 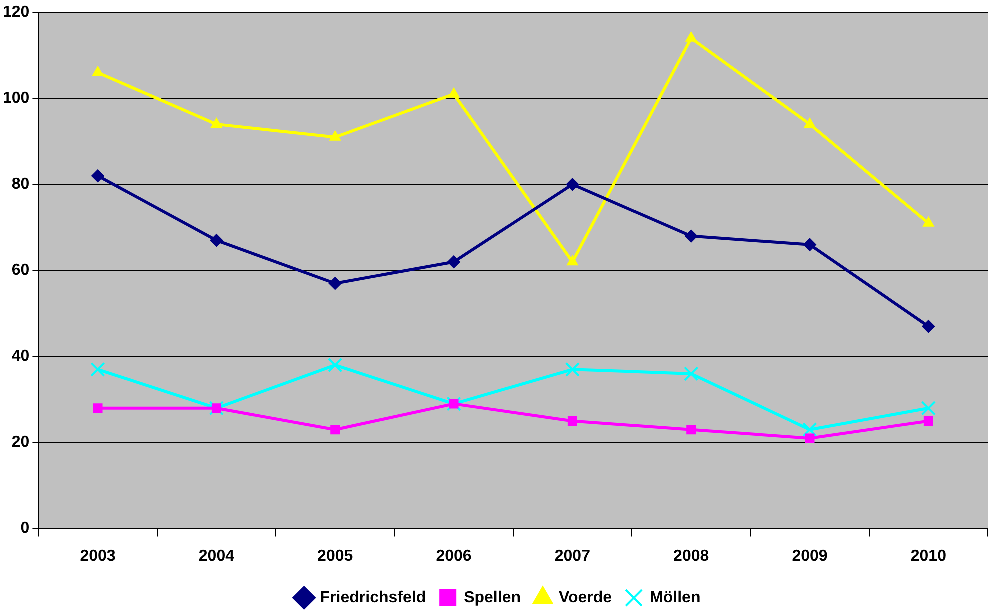 What do you see at coordinates (216, 556) in the screenshot?
I see `x-tick-label: 2004` at bounding box center [216, 556].